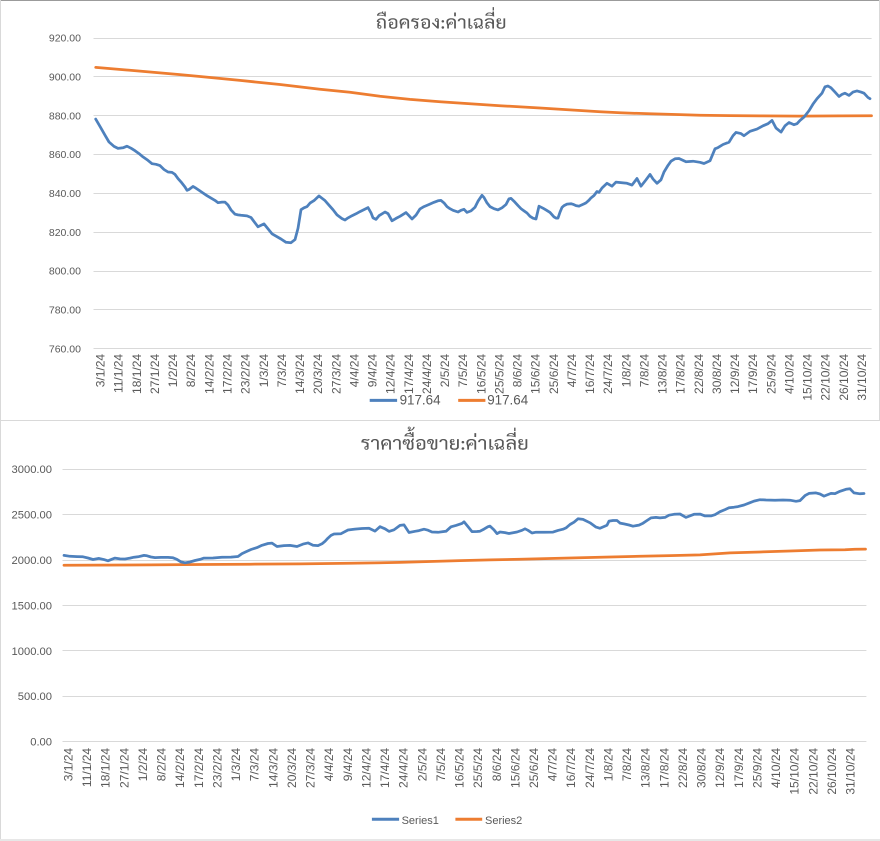 The width and height of the screenshot is (880, 841). I want to click on svg-text: 1500.00, so click(32, 606).